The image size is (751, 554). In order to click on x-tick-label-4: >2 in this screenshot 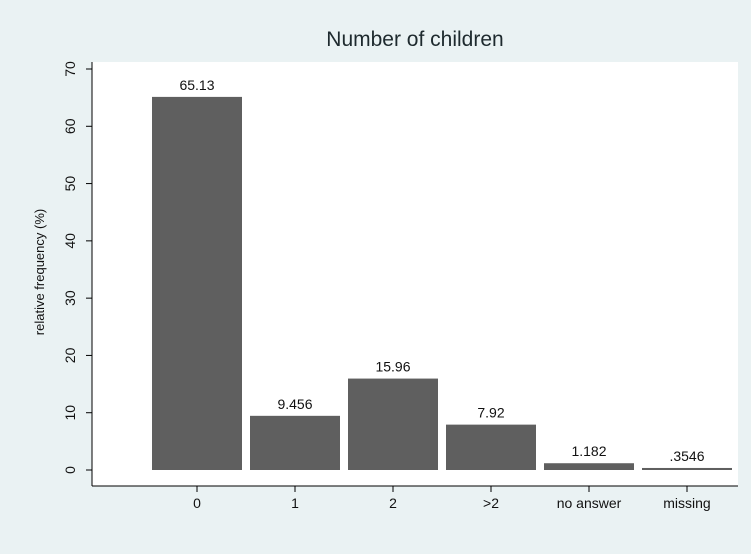, I will do `click(491, 503)`.